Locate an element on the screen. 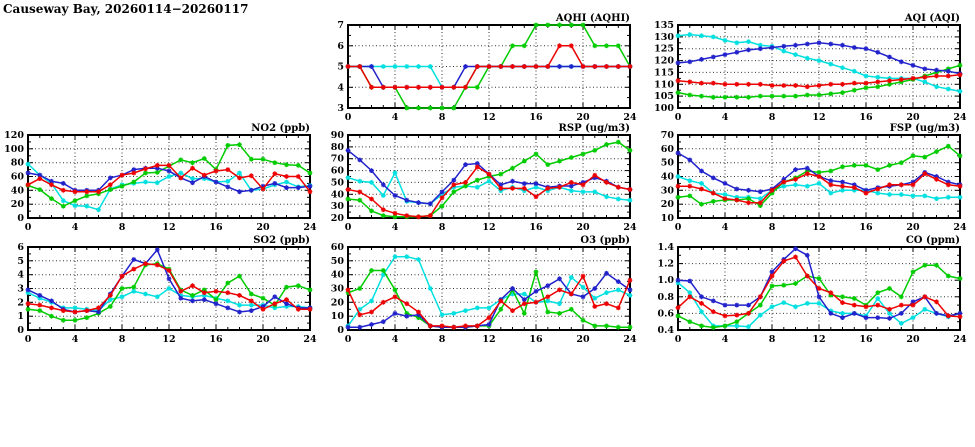 This screenshot has width=975, height=447. svg-text: 30 is located at coordinates (338, 206).